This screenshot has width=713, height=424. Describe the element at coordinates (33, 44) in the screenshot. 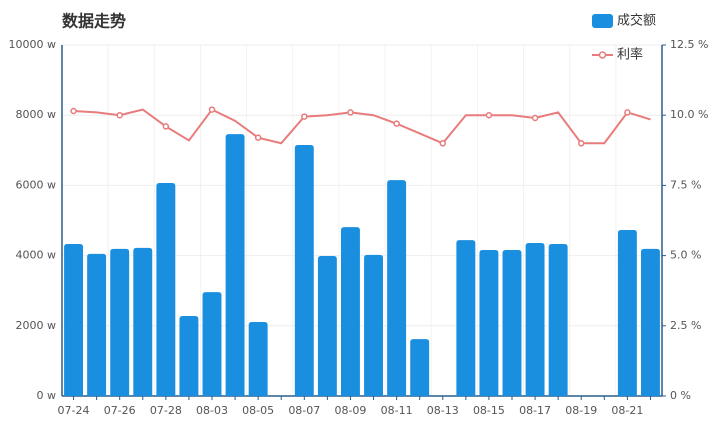

I see `y-tick-label: 10000 w` at that location.